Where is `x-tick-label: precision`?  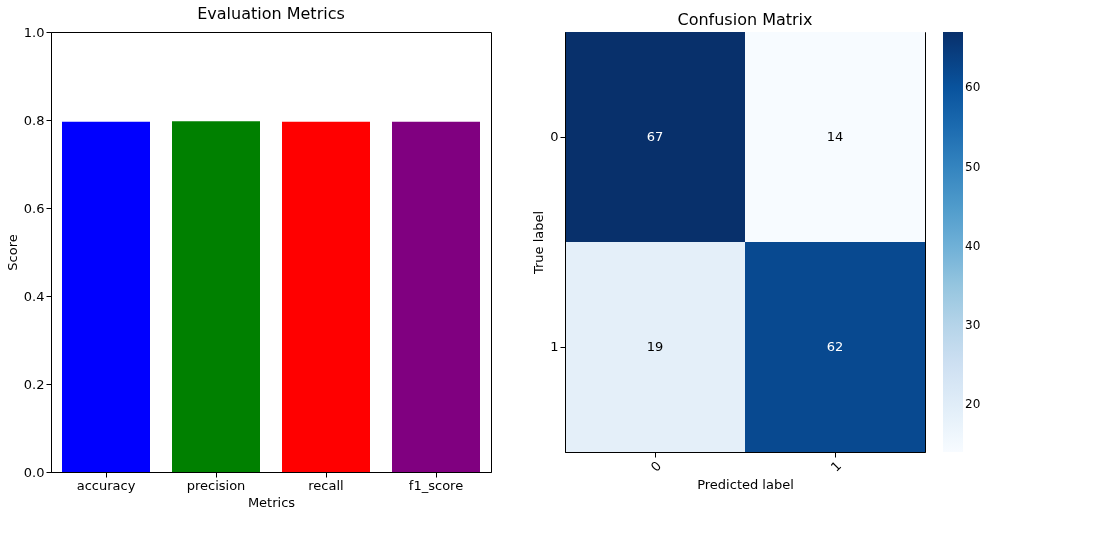 x-tick-label: precision is located at coordinates (216, 485).